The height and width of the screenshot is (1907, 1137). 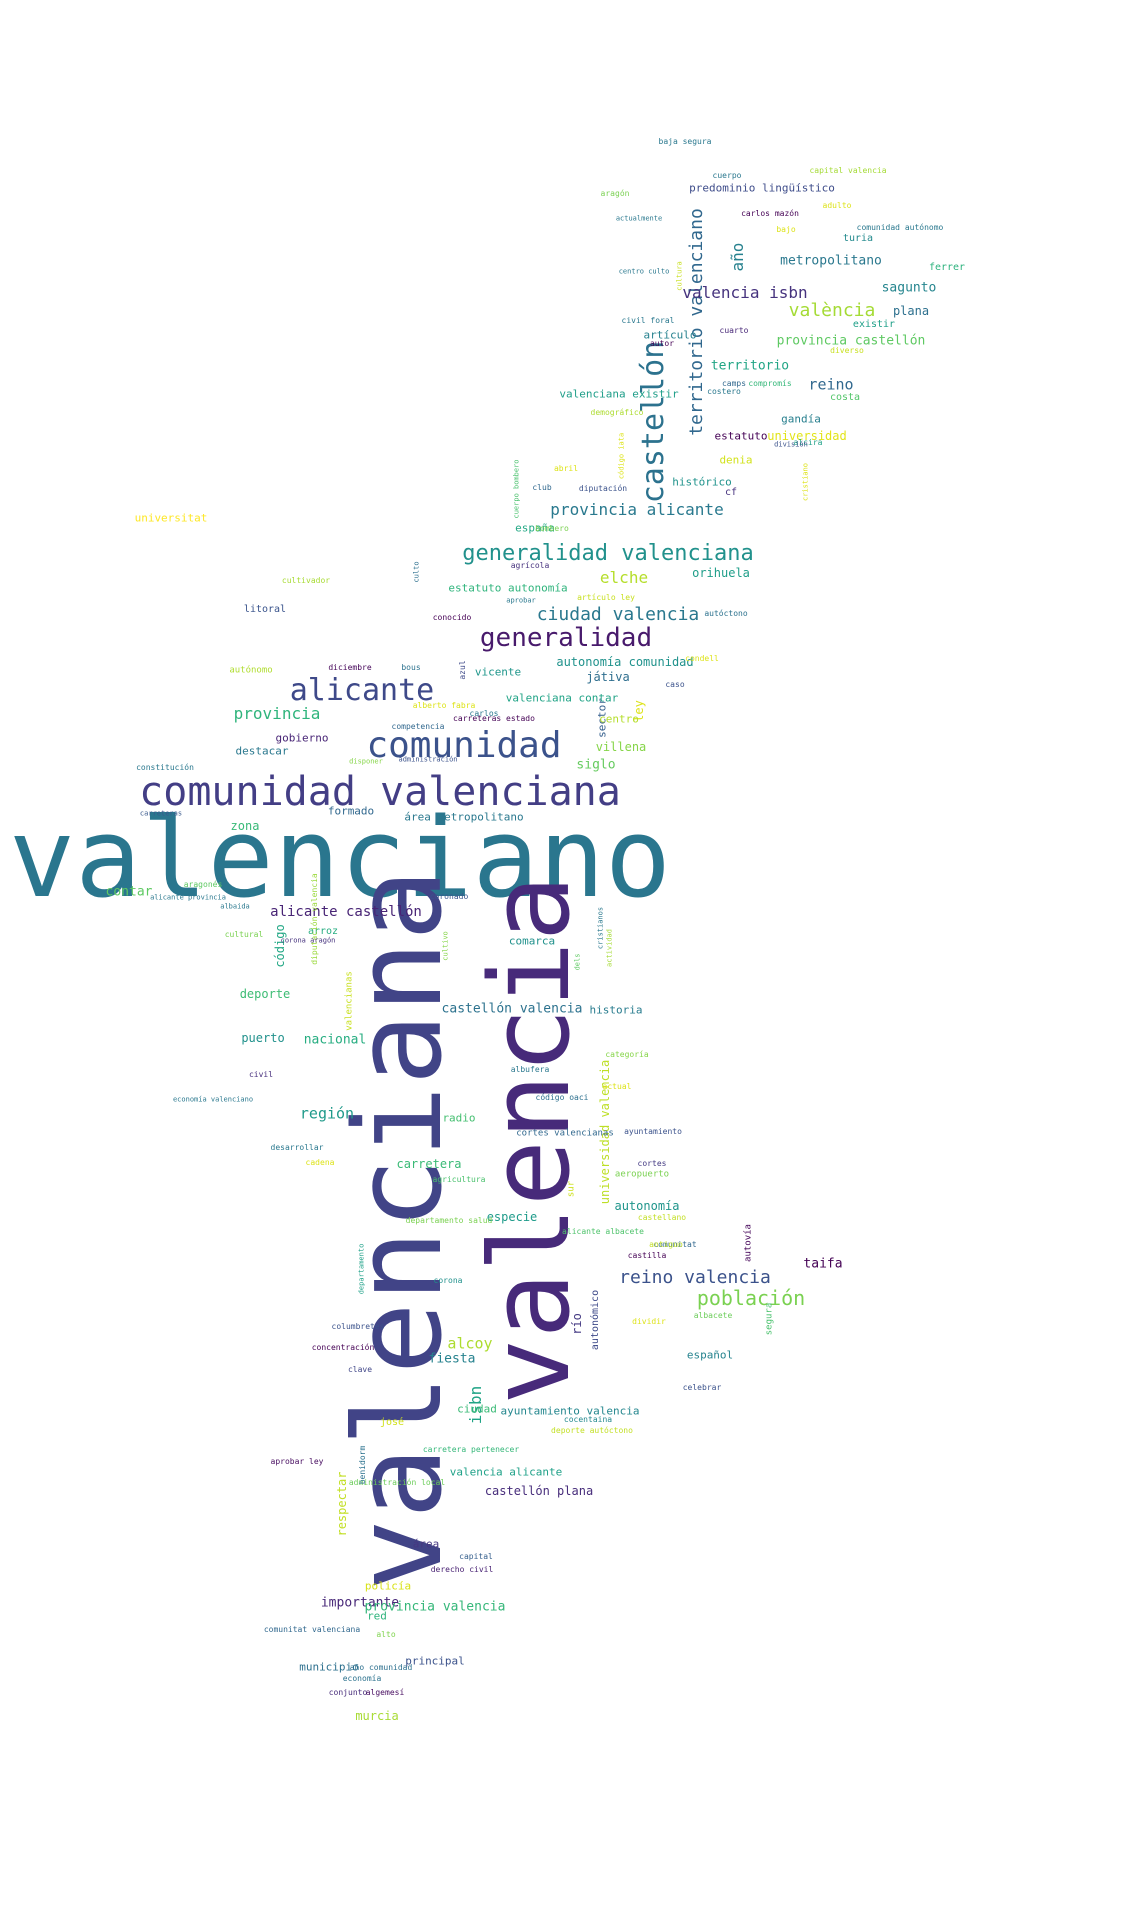 What do you see at coordinates (521, 600) in the screenshot?
I see `word-aprobar: aprobar` at bounding box center [521, 600].